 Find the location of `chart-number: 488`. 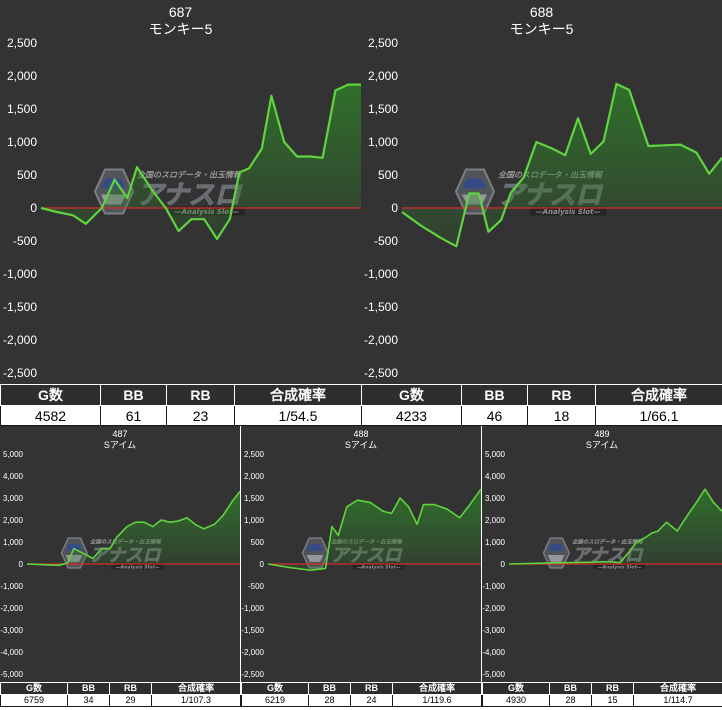

chart-number: 488 is located at coordinates (360, 434).